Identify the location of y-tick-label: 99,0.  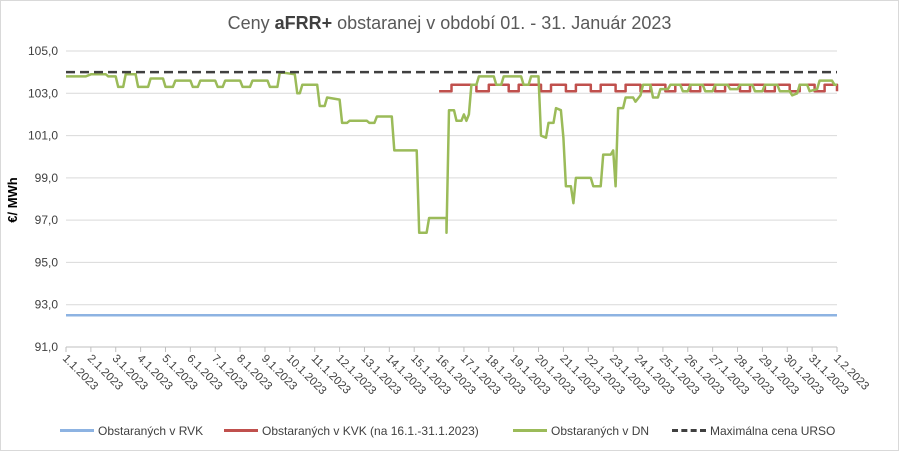
(47, 178).